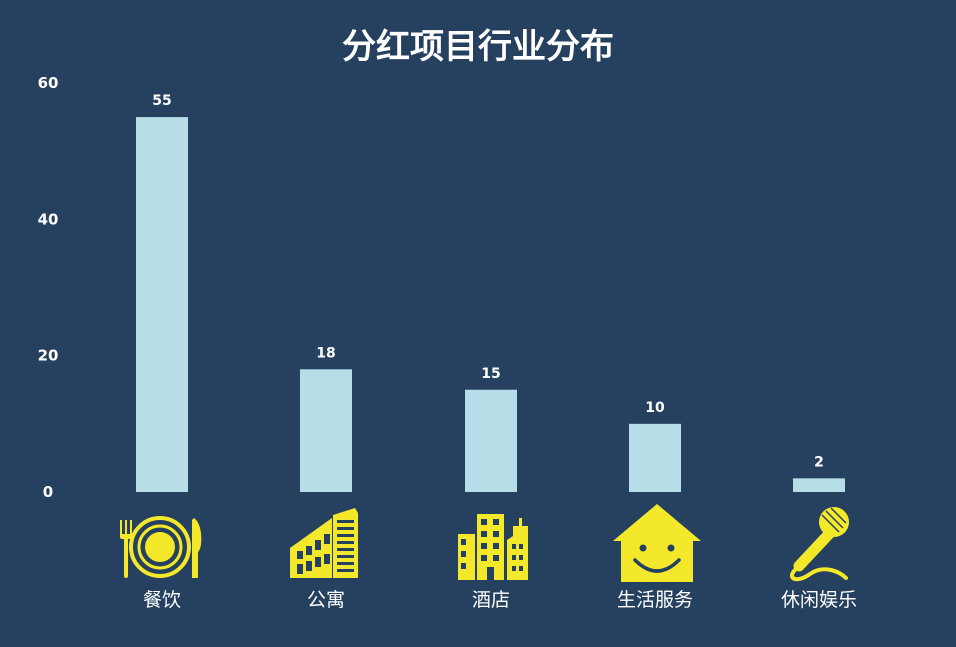 Image resolution: width=956 pixels, height=647 pixels. Describe the element at coordinates (162, 600) in the screenshot. I see `x-tick-label: 餐饮` at that location.